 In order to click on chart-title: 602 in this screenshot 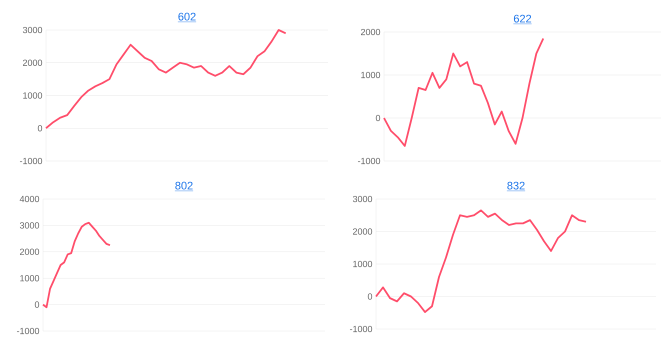, I will do `click(187, 16)`.